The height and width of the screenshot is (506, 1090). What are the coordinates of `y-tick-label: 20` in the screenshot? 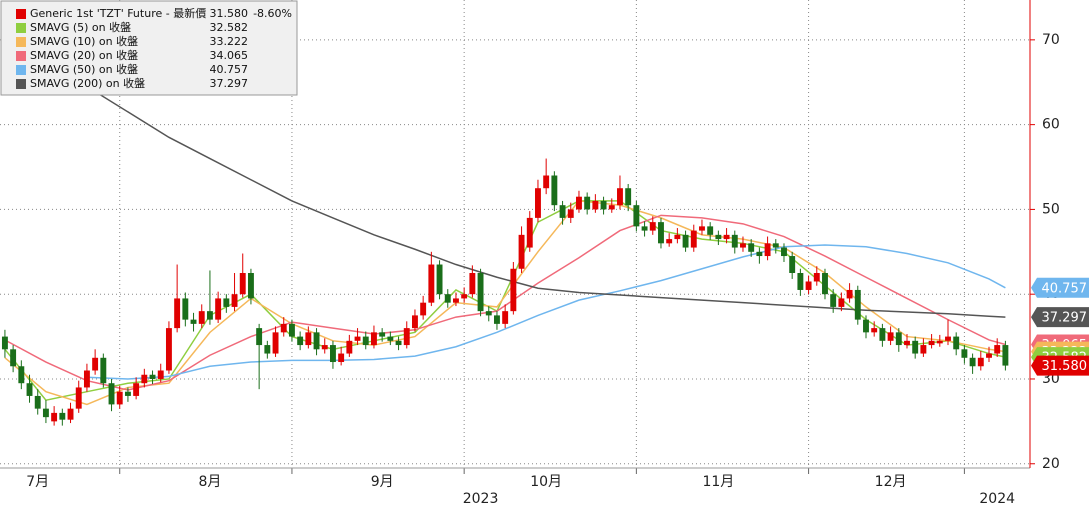 It's located at (1051, 464).